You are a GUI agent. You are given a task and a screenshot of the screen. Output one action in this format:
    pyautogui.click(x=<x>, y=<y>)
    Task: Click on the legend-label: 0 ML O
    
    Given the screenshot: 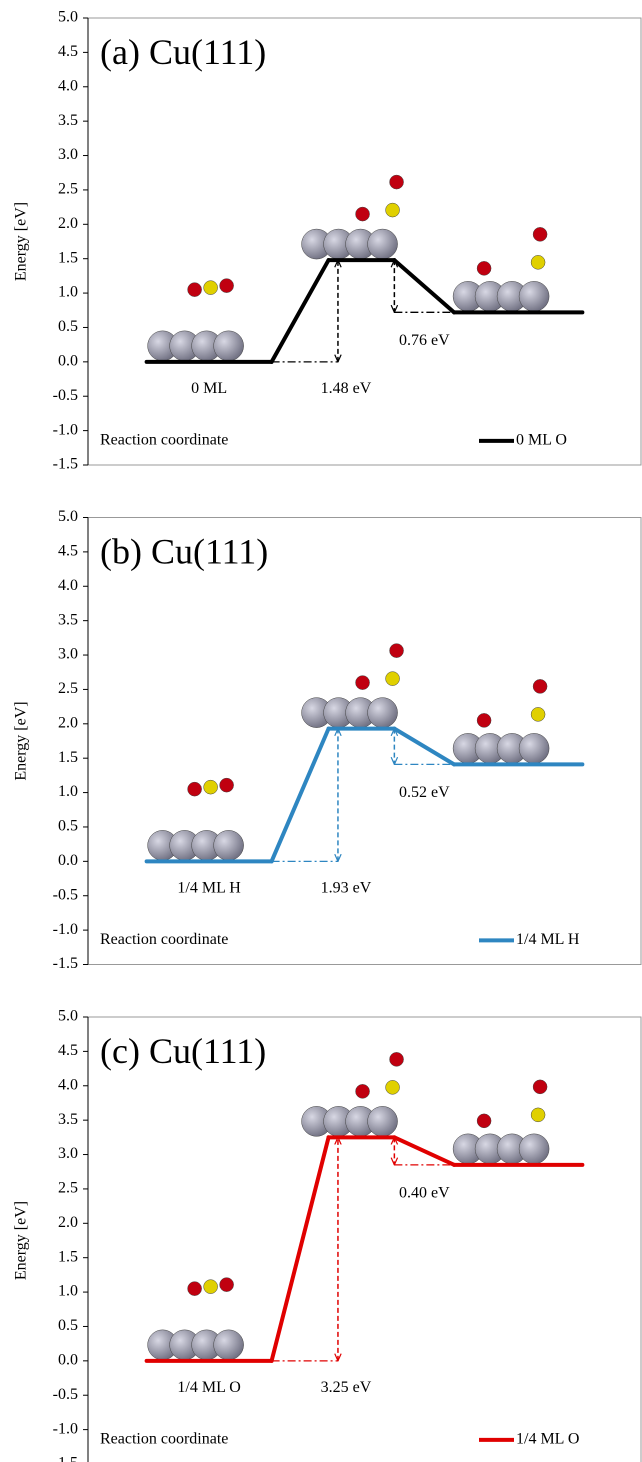 What is the action you would take?
    pyautogui.click(x=541, y=440)
    